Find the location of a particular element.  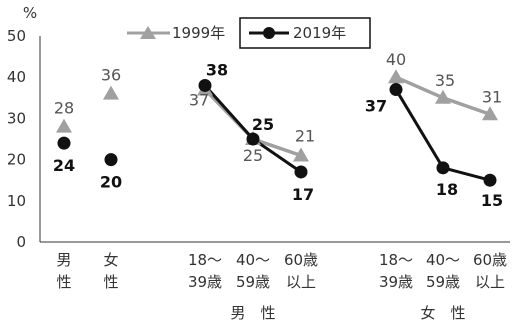

data-label-1999: 28 is located at coordinates (64, 108).